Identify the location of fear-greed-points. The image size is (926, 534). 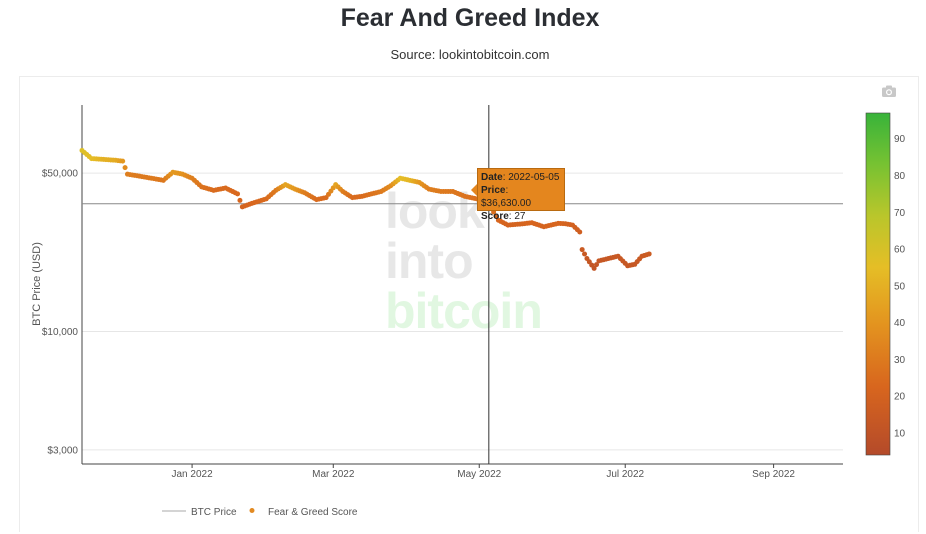
(365, 209).